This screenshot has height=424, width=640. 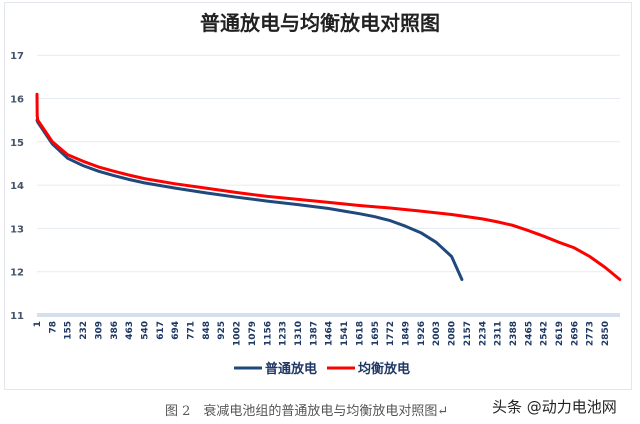 What do you see at coordinates (606, 333) in the screenshot?
I see `x-tick-label: 2850` at bounding box center [606, 333].